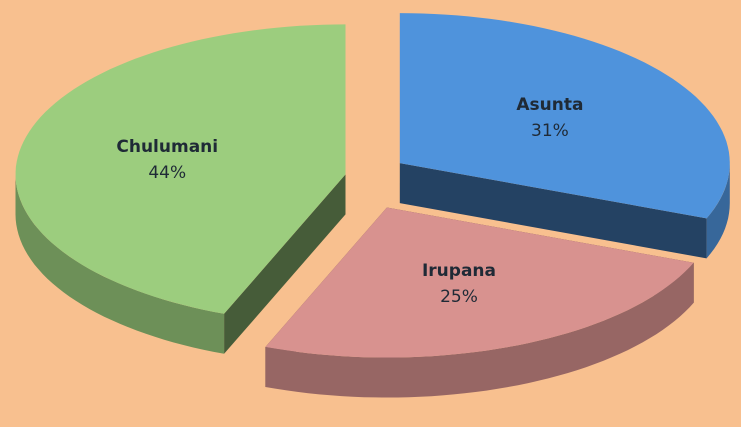 This screenshot has width=741, height=427. I want to click on slice-value-label: 25%, so click(459, 297).